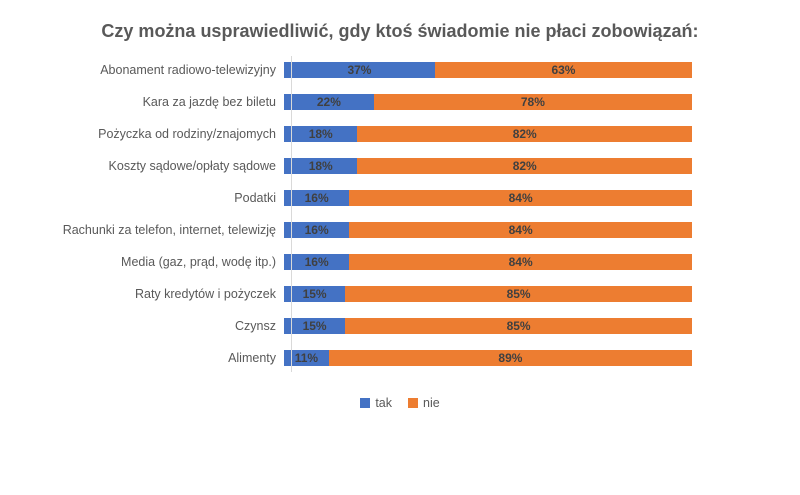 The width and height of the screenshot is (800, 495). I want to click on bar-row: Raty kredytów i pożyczek 15% 85%, so click(400, 294).